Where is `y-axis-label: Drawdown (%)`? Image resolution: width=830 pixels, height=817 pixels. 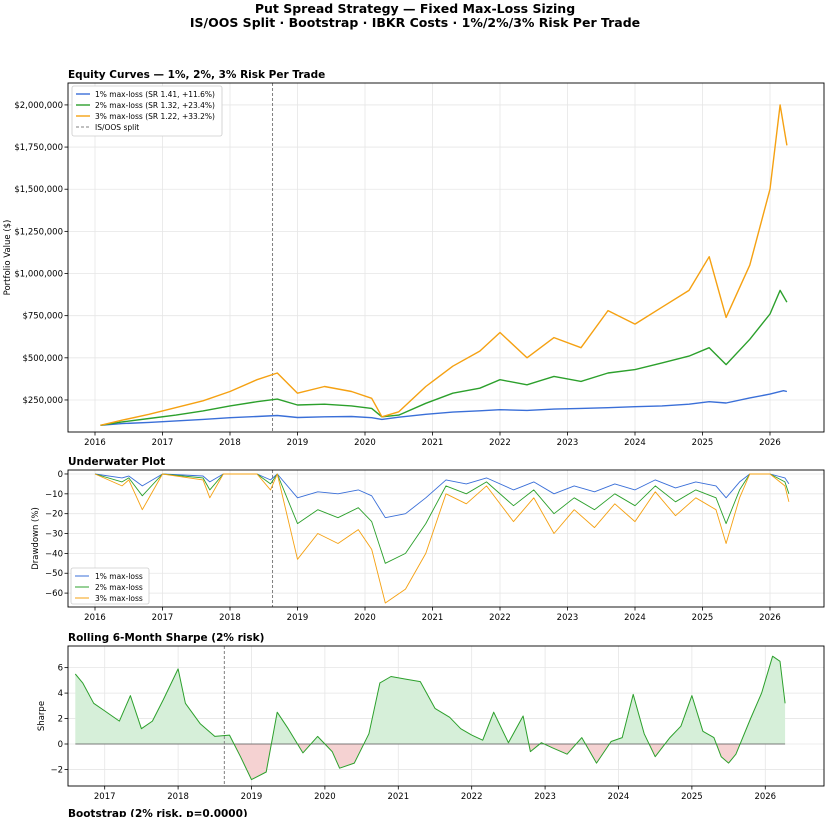
y-axis-label: Drawdown (%) is located at coordinates (36, 538).